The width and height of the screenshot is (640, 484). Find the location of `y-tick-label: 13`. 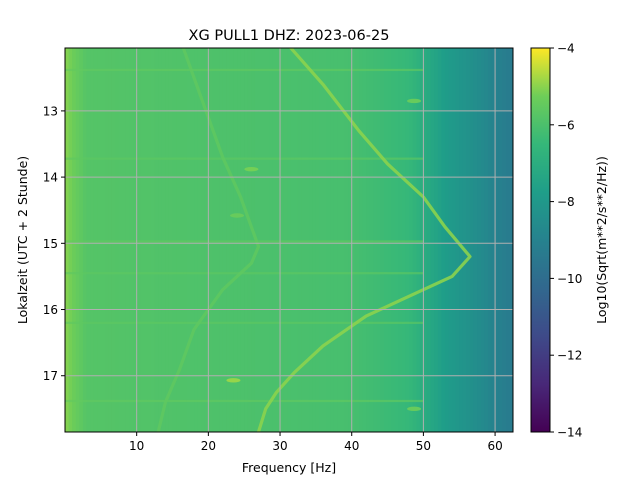

y-tick-label: 13 is located at coordinates (50, 111).